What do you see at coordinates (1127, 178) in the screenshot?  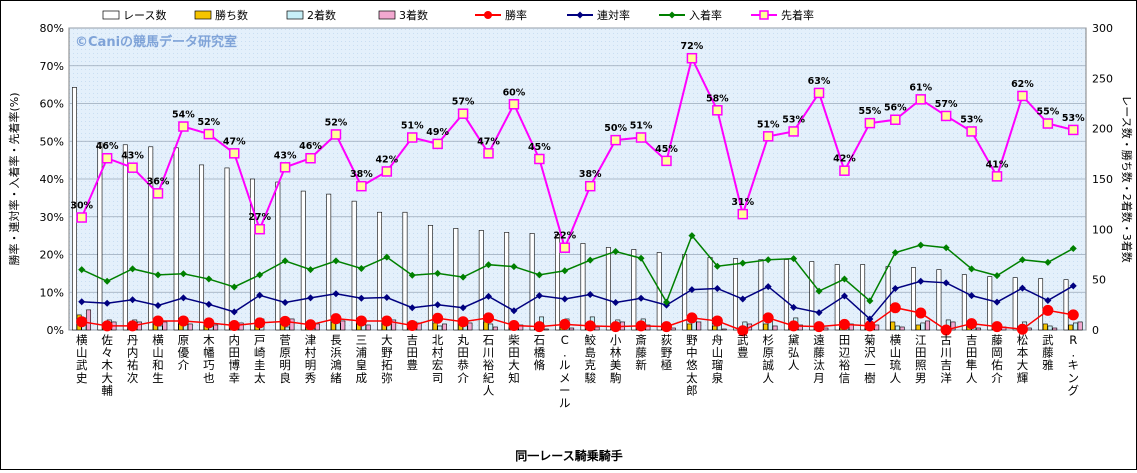 I see `right-axis-title: レース数・勝ち数・2着数・3着数` at bounding box center [1127, 178].